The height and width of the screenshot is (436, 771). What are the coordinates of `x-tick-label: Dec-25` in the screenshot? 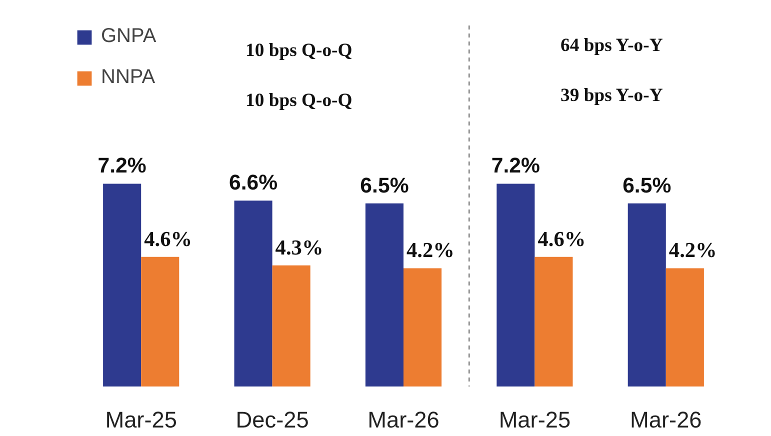 It's located at (272, 419).